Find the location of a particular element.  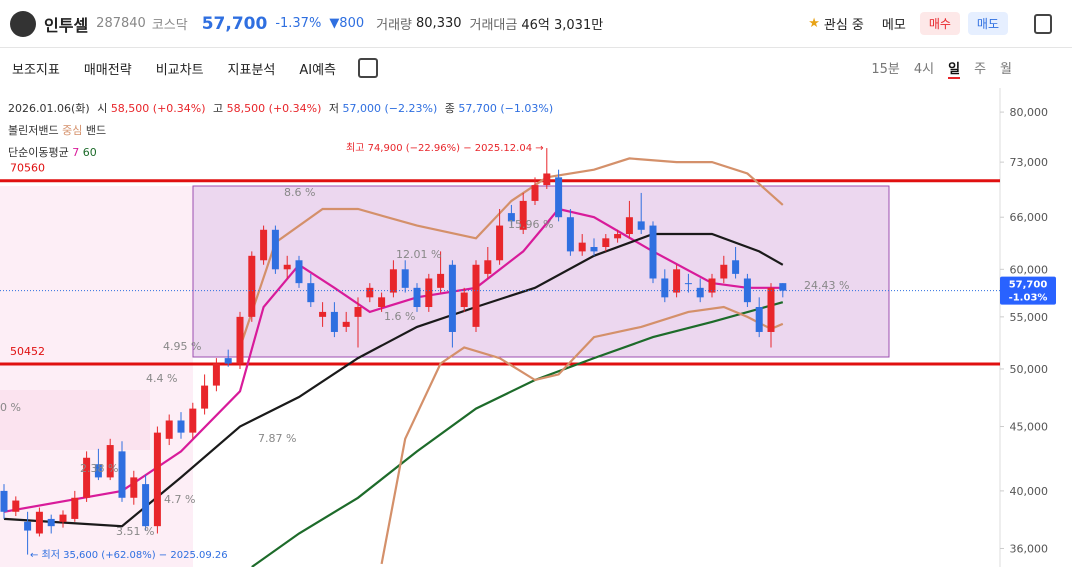

tool-button: 보조지표 is located at coordinates (36, 70).